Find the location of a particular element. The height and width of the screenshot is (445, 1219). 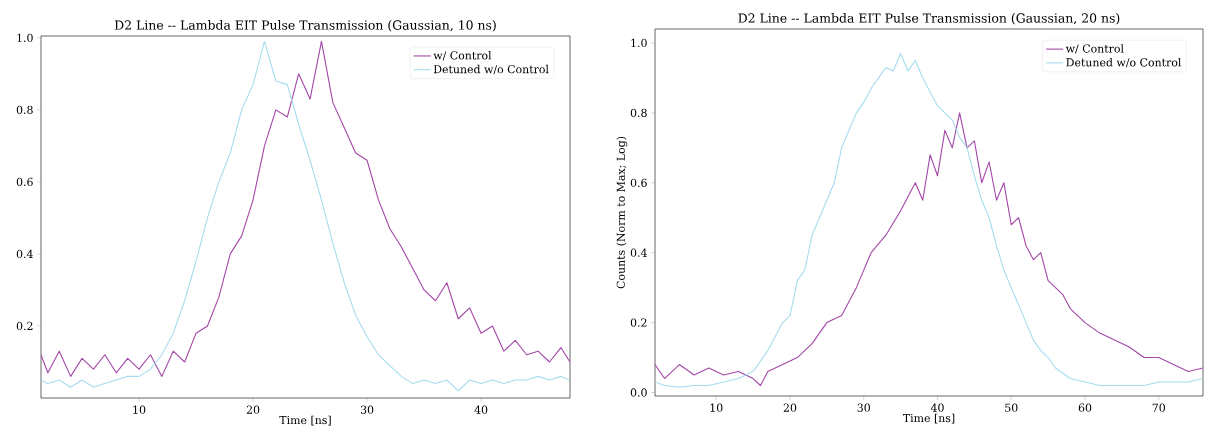

y-tick-label: 0.0 is located at coordinates (638, 392).